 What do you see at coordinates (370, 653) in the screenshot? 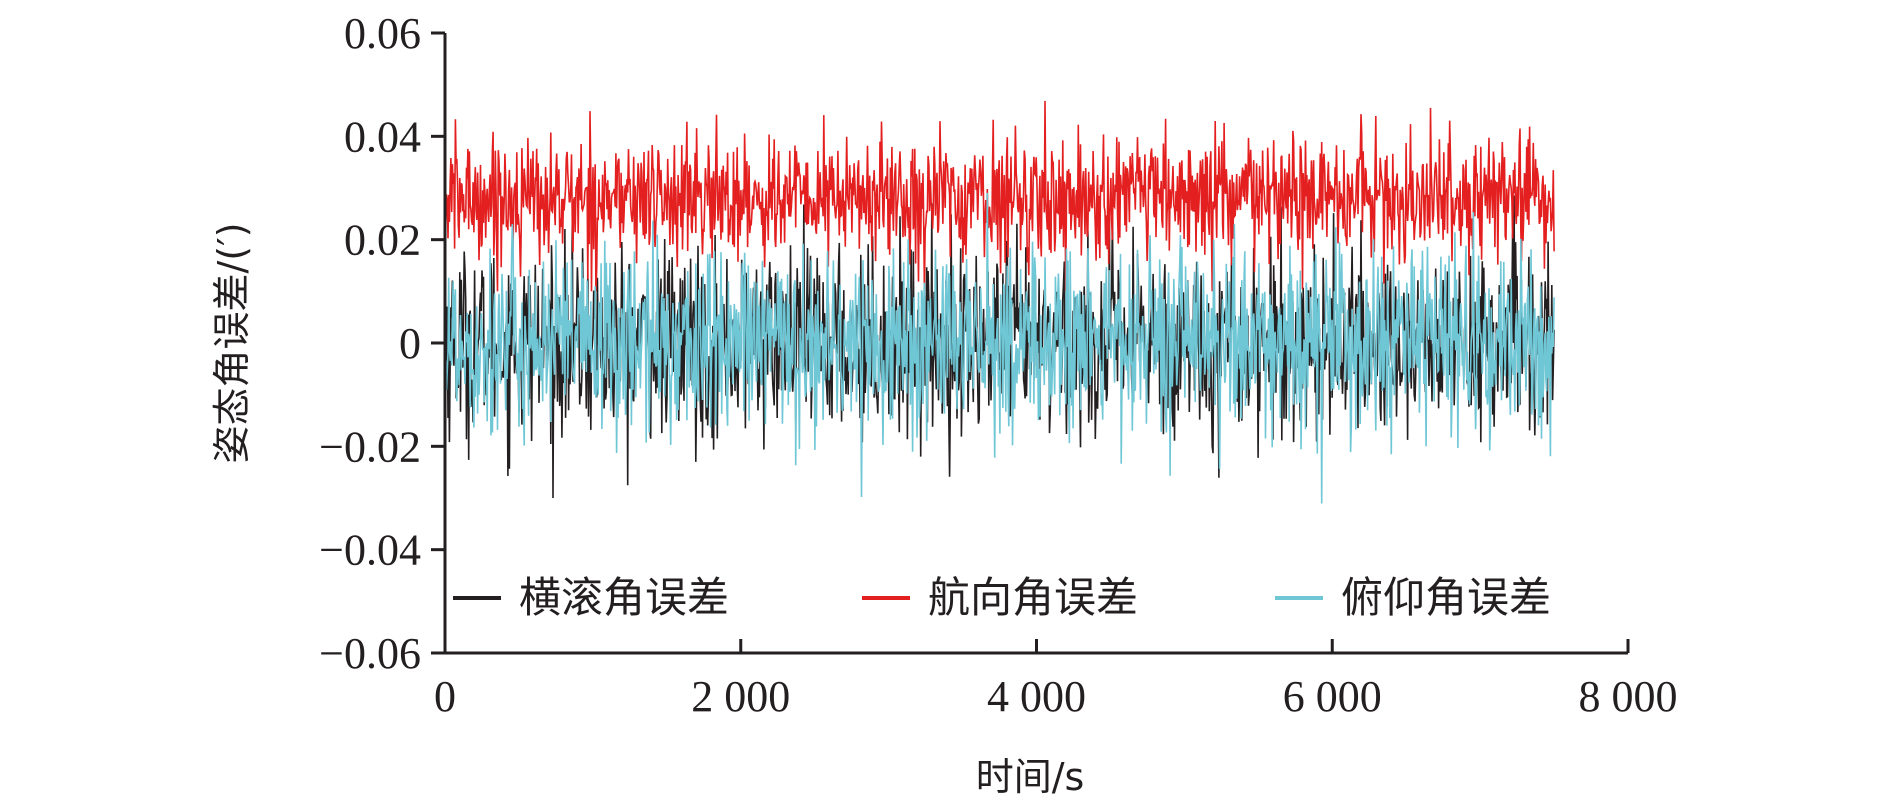
I see `y-tick-label: −0.06` at bounding box center [370, 653].